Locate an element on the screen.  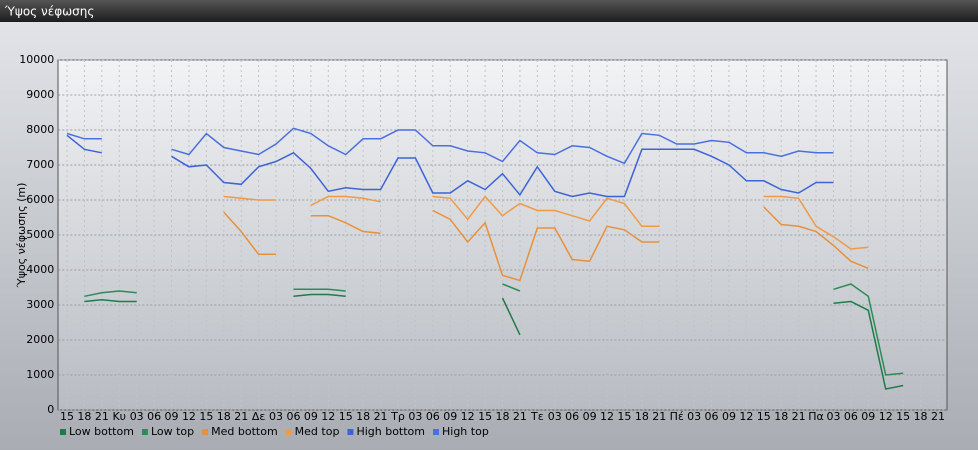
legend-label: High bottom is located at coordinates (390, 431).